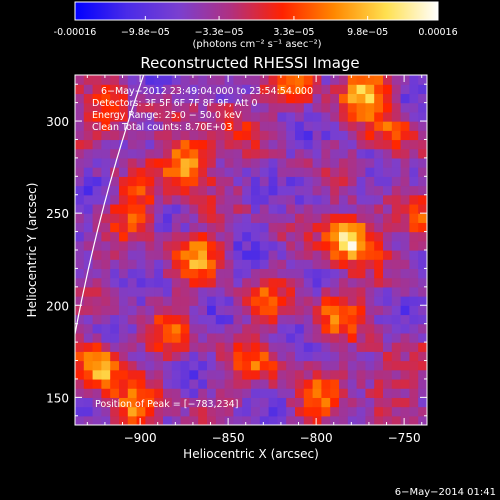 The width and height of the screenshot is (500, 500). I want to click on colorbar-tick-label: 0.00016, so click(437, 32).